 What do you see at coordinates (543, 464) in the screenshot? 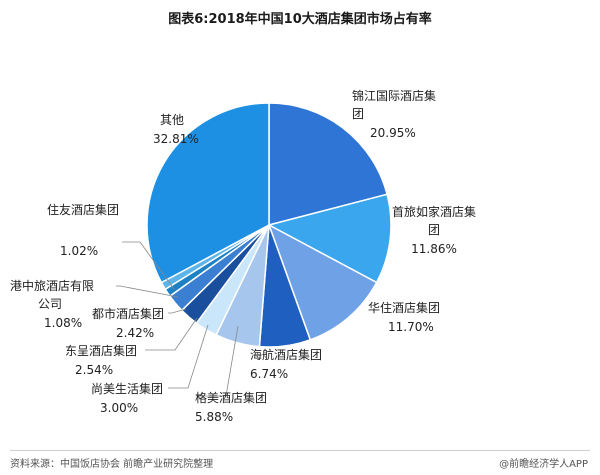
I see `brand-note: @前瞻经济学人APP` at bounding box center [543, 464].